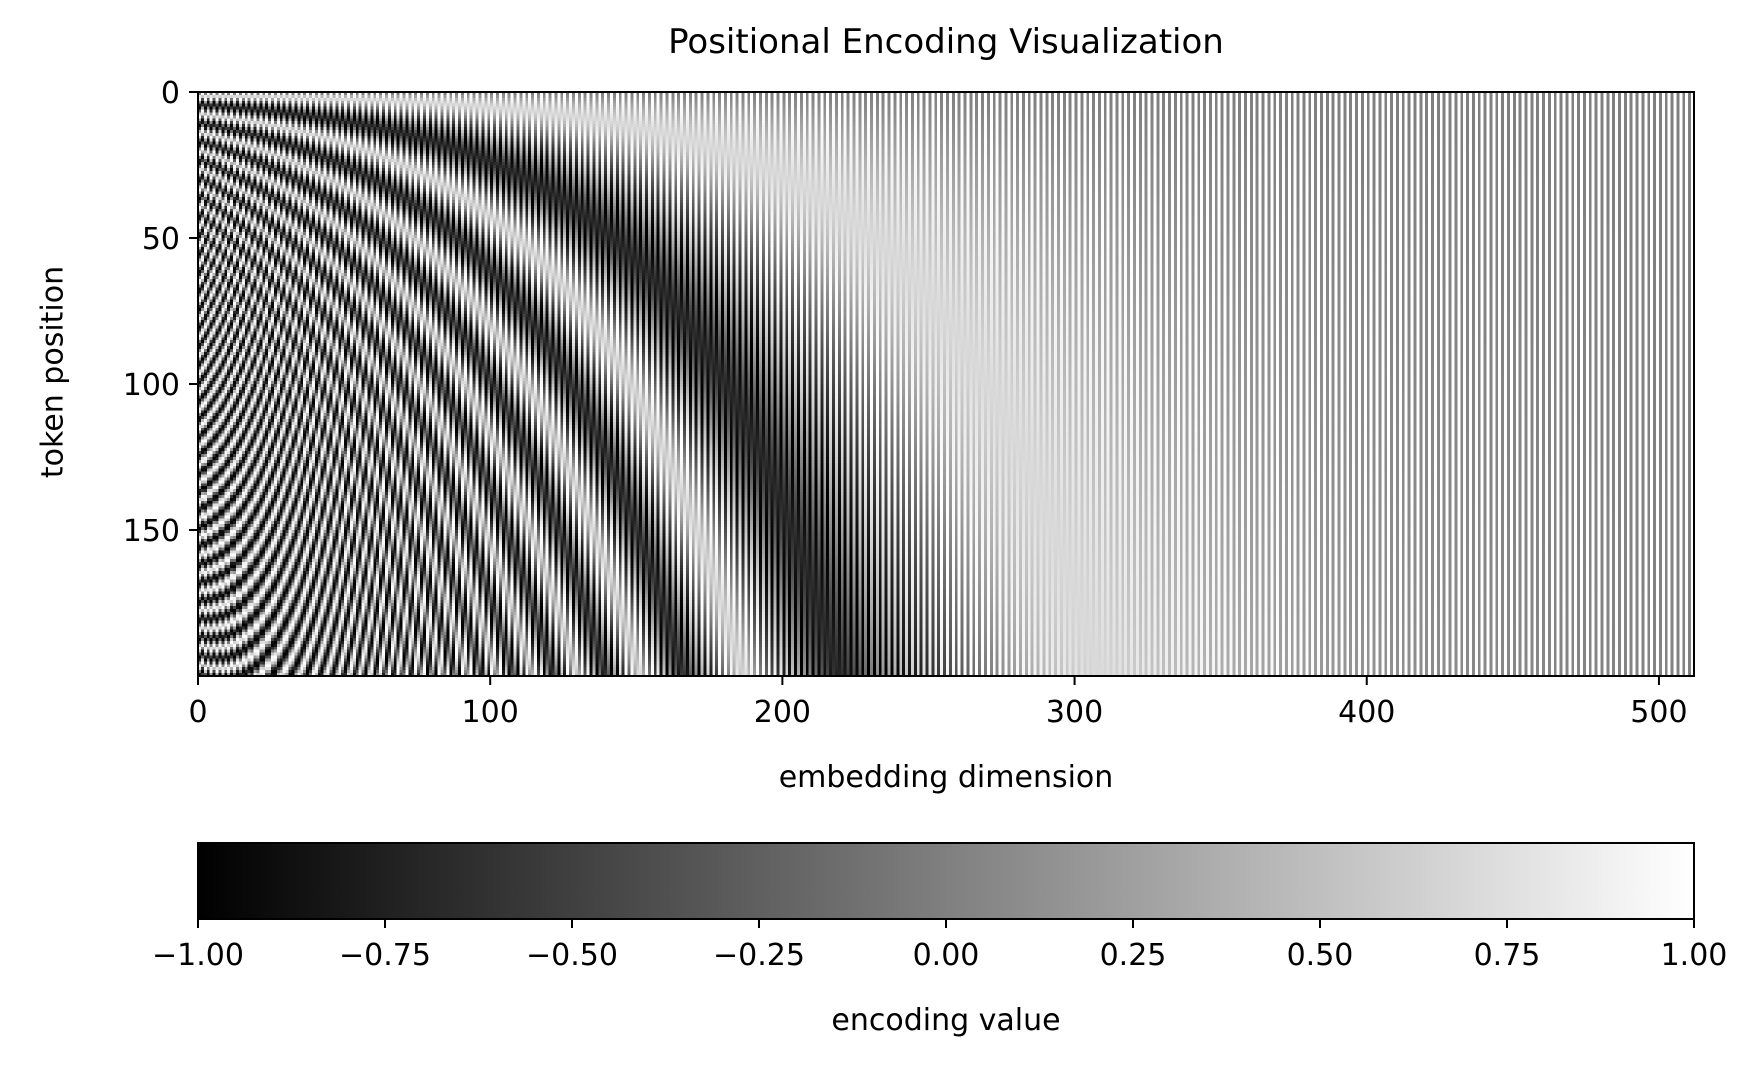 Image resolution: width=1761 pixels, height=1074 pixels. I want to click on x-tick-label: 500, so click(1658, 712).